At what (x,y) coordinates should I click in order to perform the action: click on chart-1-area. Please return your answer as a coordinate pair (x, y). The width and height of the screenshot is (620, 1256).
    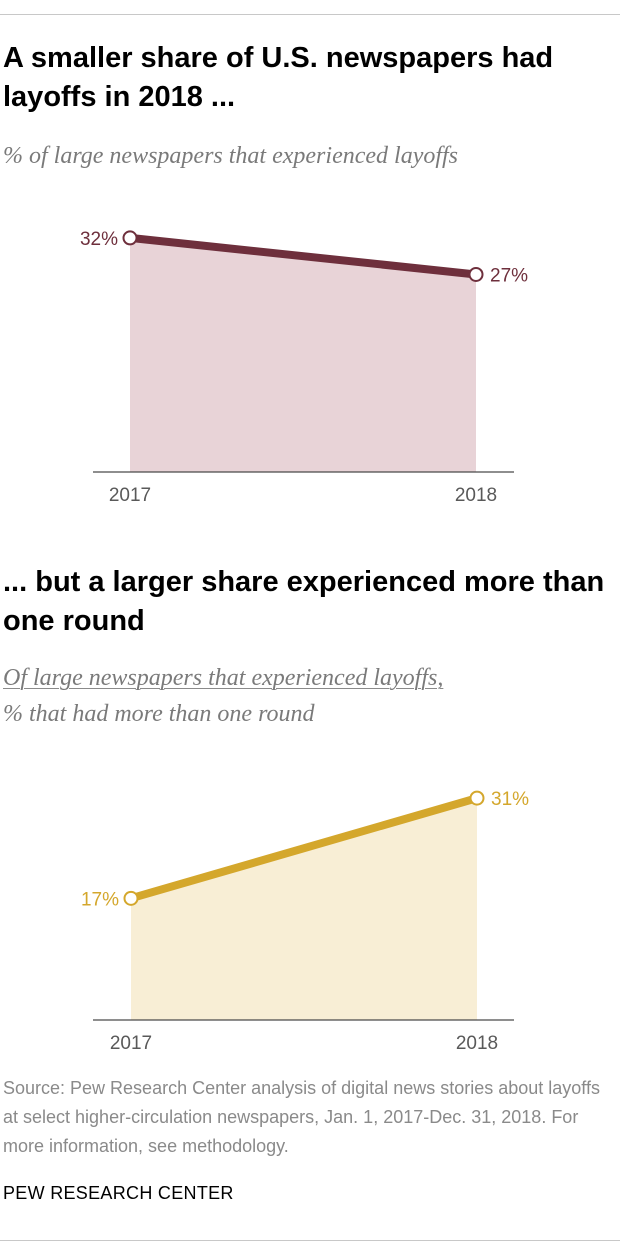
    Looking at the image, I should click on (303, 354).